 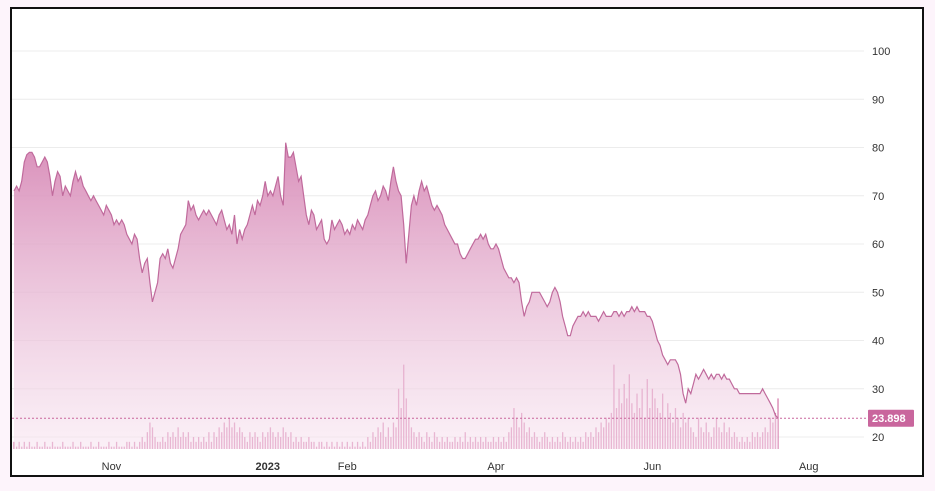 What do you see at coordinates (347, 467) in the screenshot?
I see `x-tick-label: Feb` at bounding box center [347, 467].